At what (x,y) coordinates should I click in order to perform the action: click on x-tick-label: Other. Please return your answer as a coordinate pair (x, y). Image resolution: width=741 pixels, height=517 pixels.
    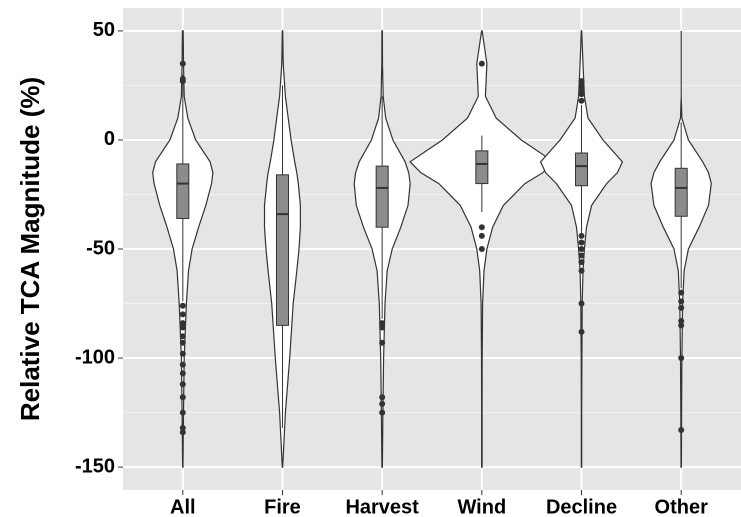
    Looking at the image, I should click on (682, 506).